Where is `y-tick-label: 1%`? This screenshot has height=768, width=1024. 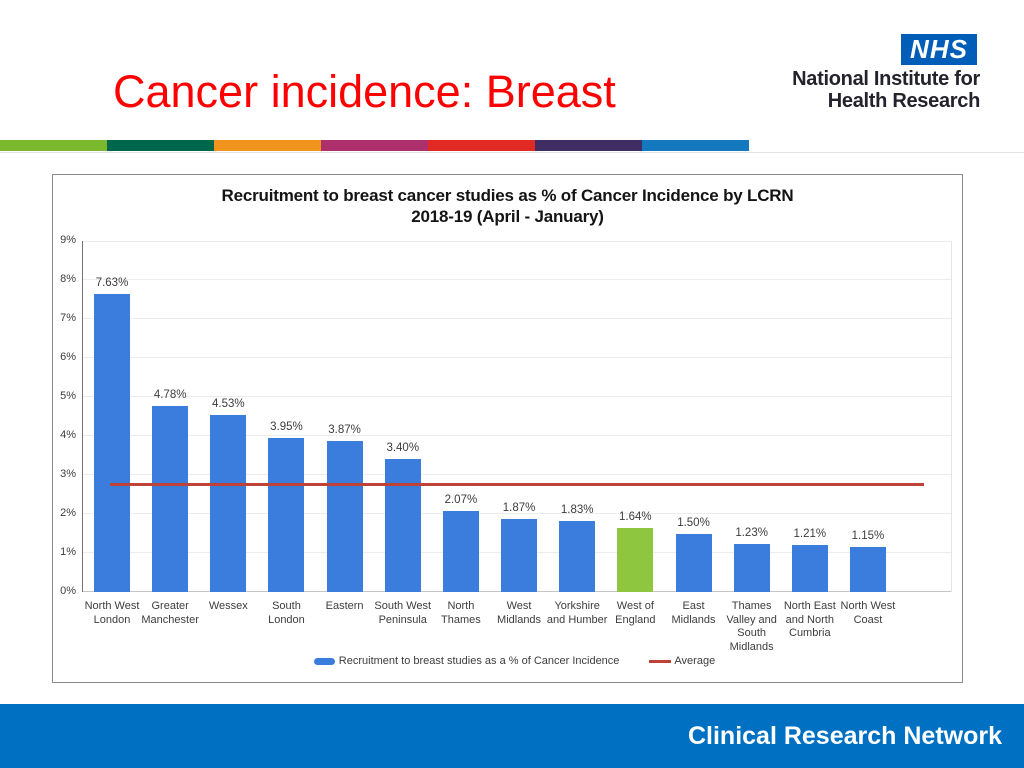 y-tick-label: 1% is located at coordinates (68, 552).